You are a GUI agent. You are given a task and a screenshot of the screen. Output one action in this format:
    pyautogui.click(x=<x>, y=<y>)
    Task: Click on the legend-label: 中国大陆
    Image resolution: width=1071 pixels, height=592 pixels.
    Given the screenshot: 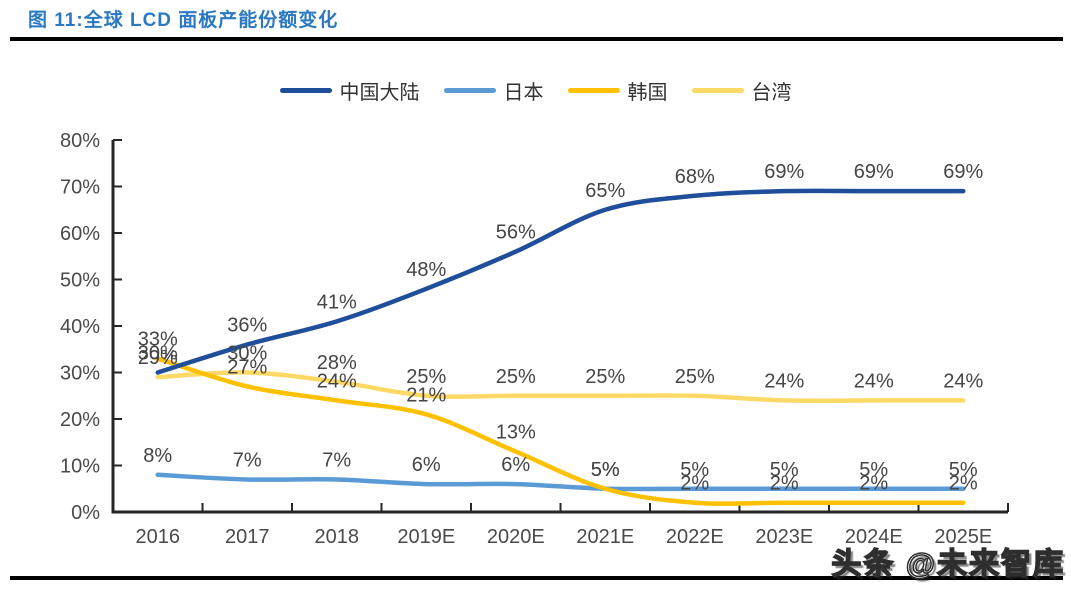 What is the action you would take?
    pyautogui.click(x=379, y=93)
    